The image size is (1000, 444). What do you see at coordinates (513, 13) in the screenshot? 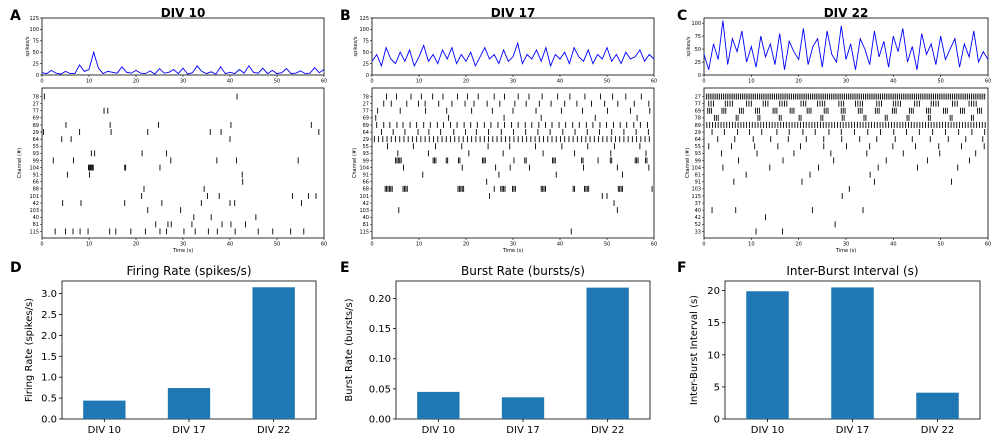
I see `panel-title: DIV 17` at bounding box center [513, 13].